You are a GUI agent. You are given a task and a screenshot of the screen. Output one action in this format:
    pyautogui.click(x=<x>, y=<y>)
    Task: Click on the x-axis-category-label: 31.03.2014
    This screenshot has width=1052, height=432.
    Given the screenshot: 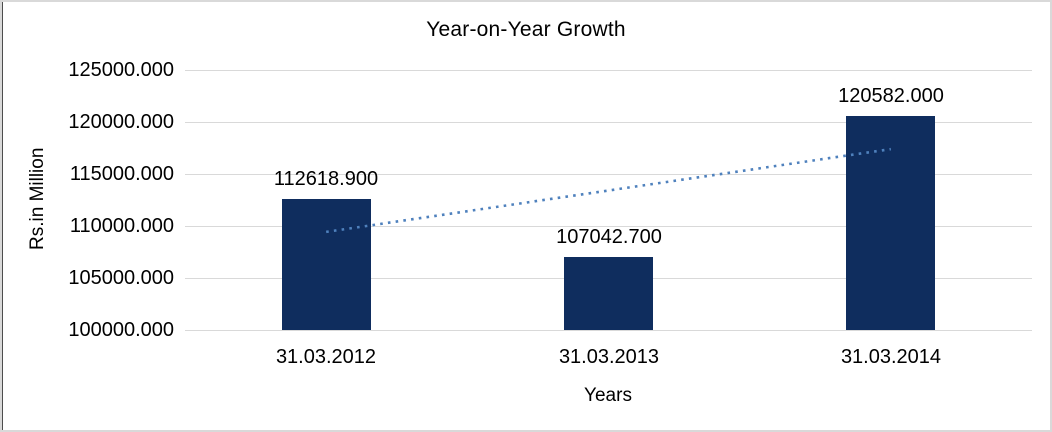 What is the action you would take?
    pyautogui.click(x=891, y=357)
    